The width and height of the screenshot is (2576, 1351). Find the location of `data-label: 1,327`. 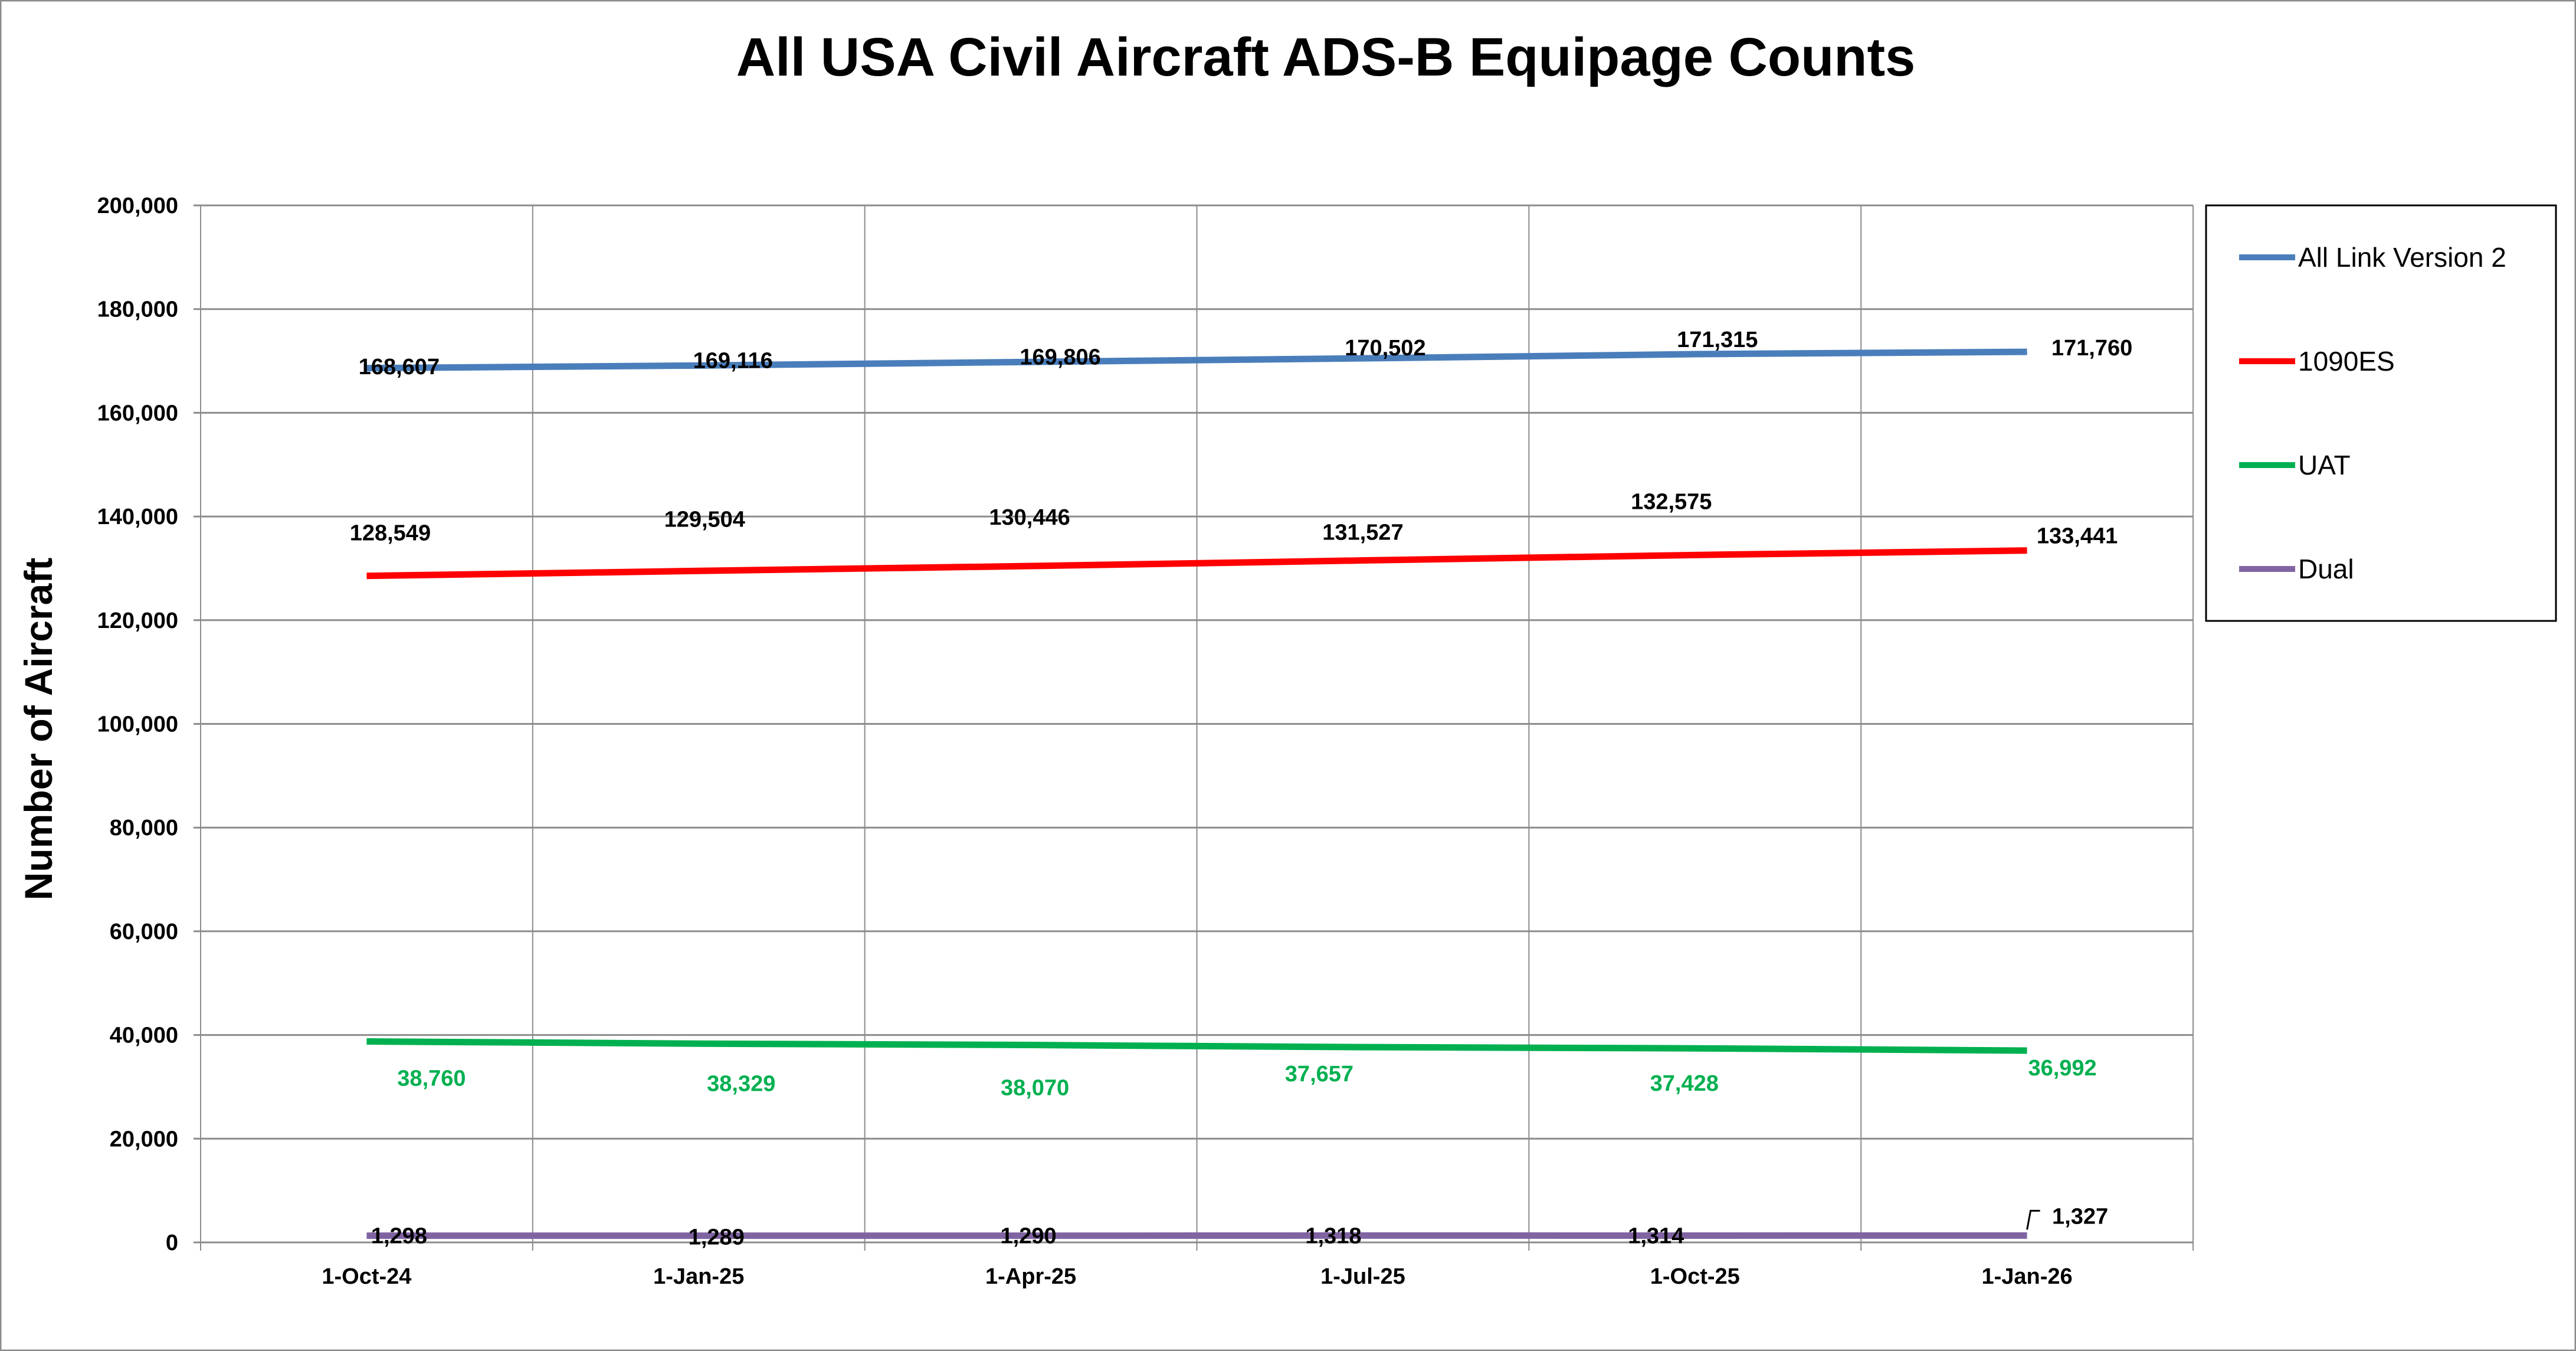

data-label: 1,327 is located at coordinates (2080, 1216).